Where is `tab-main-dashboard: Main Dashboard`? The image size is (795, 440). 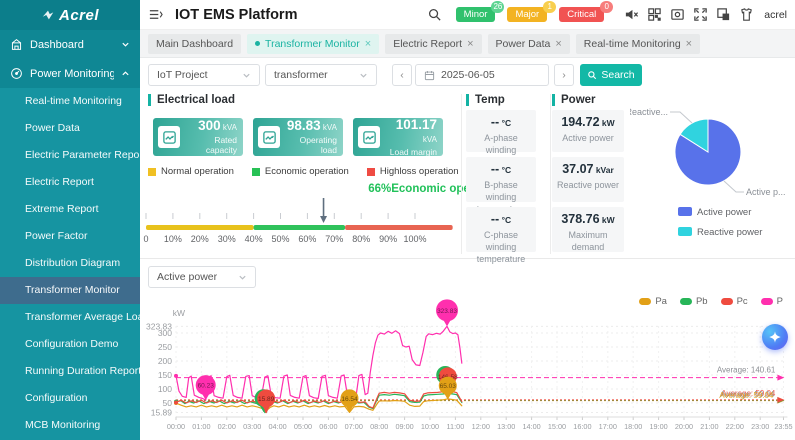 tab-main-dashboard: Main Dashboard is located at coordinates (195, 43).